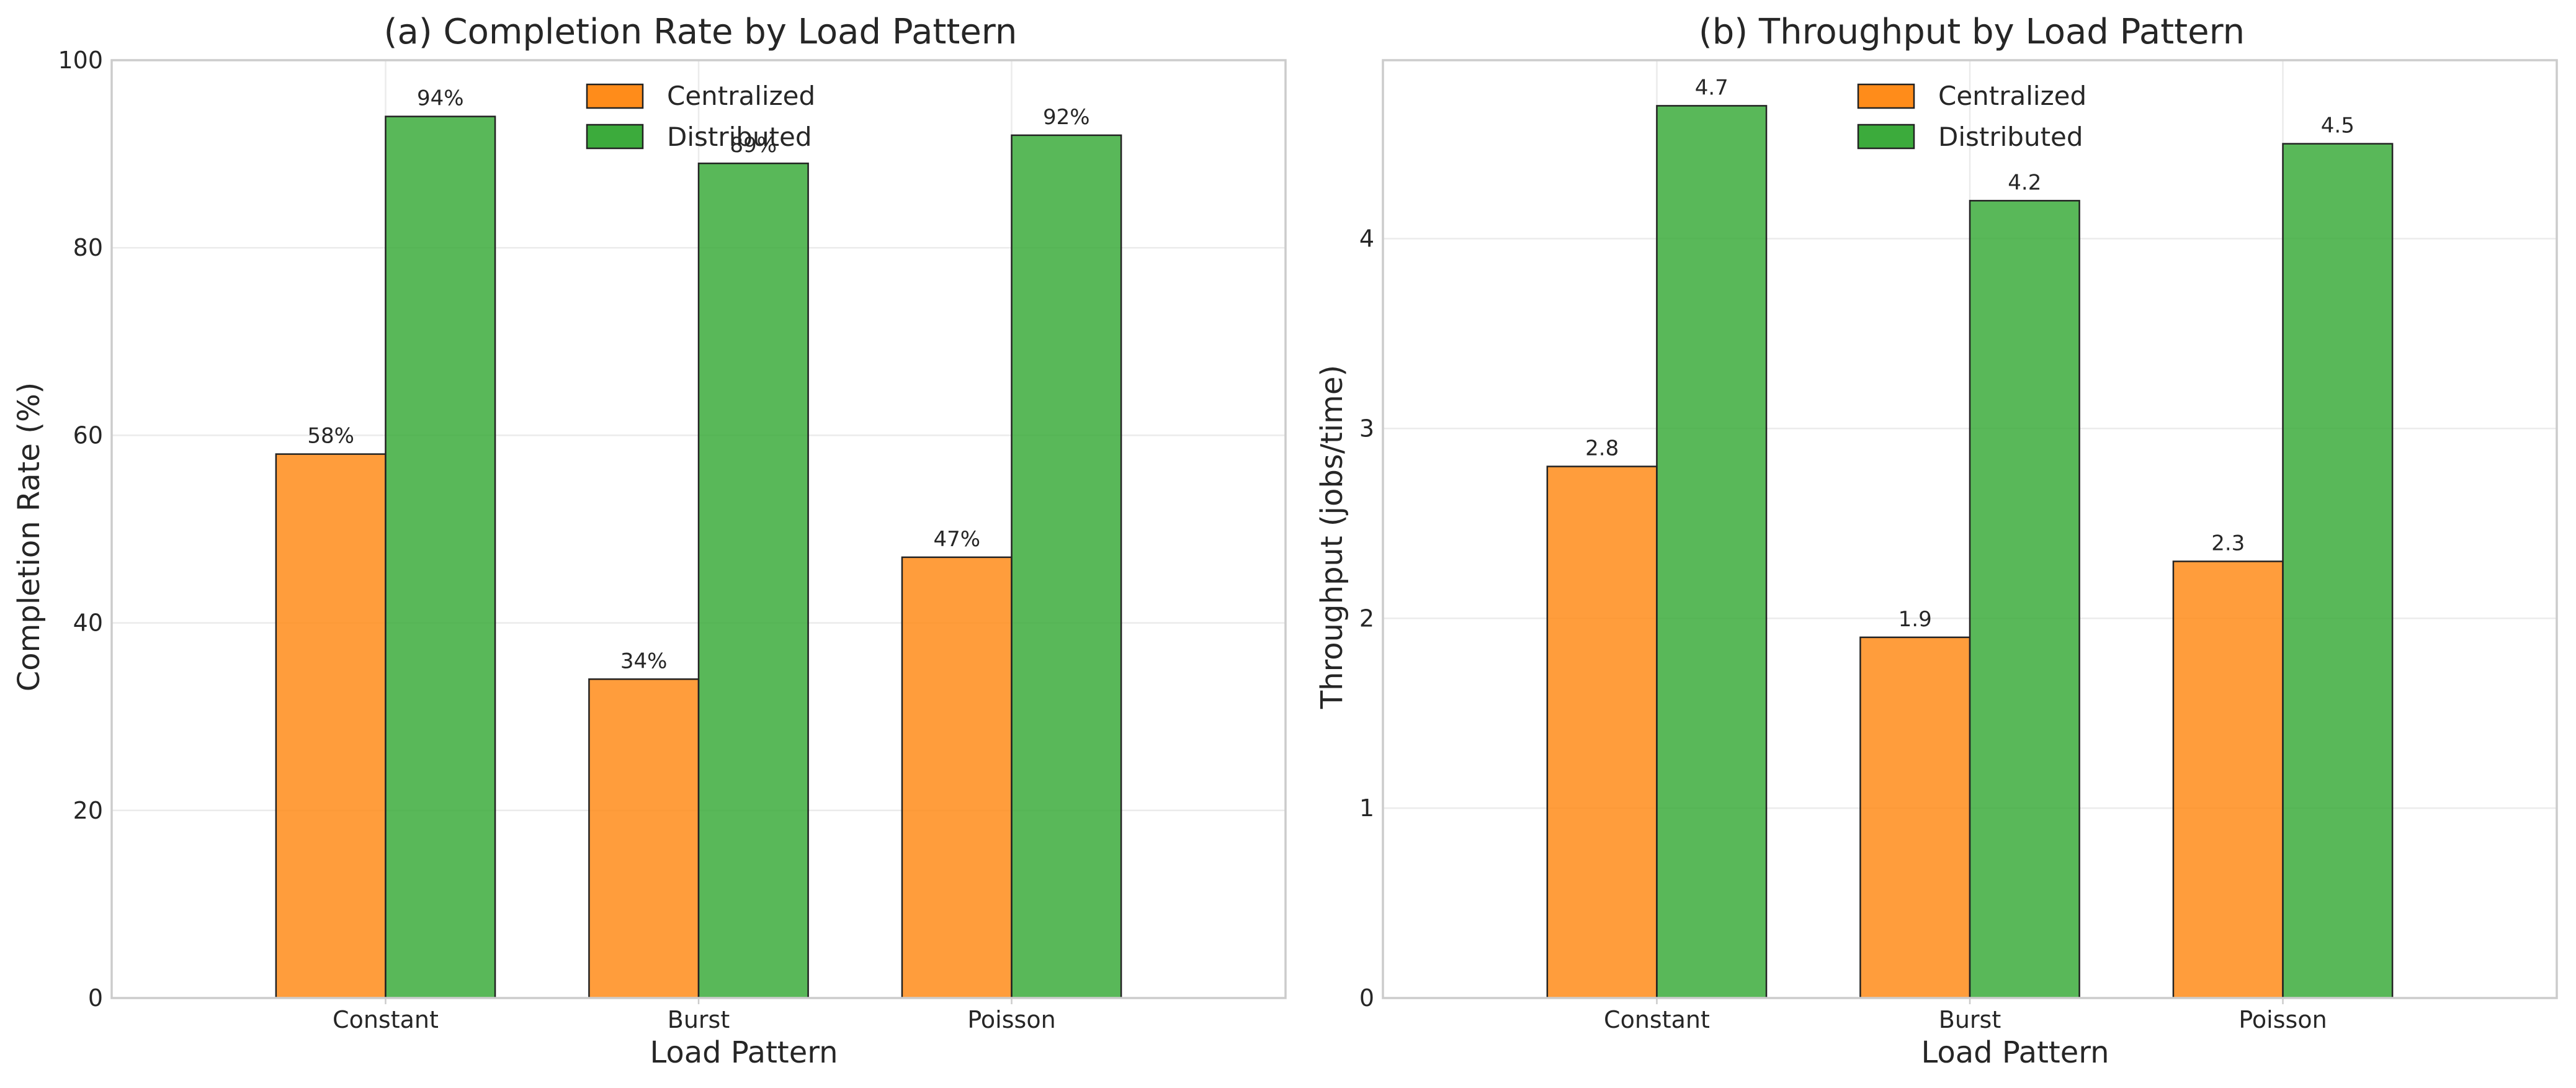  What do you see at coordinates (29, 537) in the screenshot?
I see `y-axis-label: Completion Rate (%)` at bounding box center [29, 537].